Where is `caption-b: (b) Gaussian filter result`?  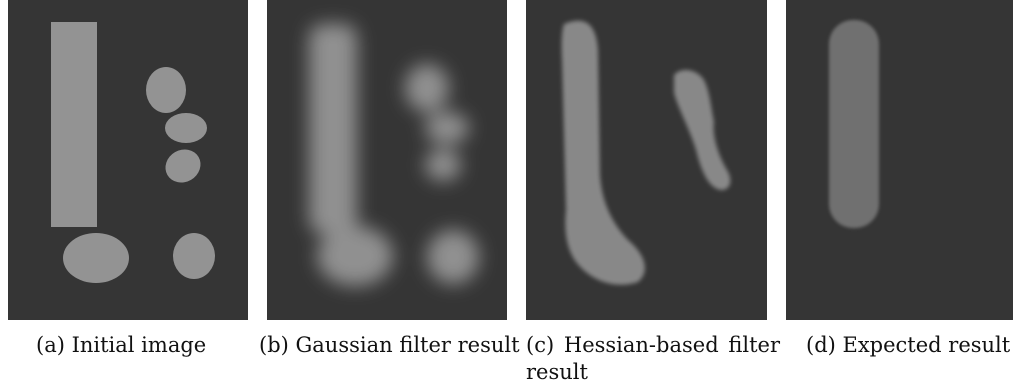
caption-b: (b) Gaussian filter result is located at coordinates (389, 345).